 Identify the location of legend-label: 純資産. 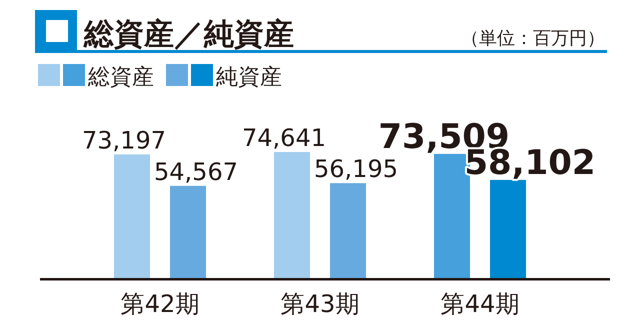
(249, 77).